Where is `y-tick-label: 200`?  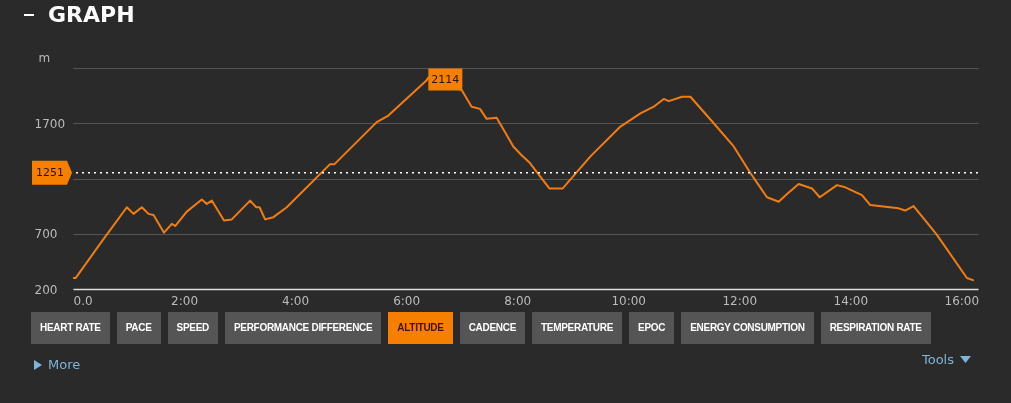 y-tick-label: 200 is located at coordinates (46, 289).